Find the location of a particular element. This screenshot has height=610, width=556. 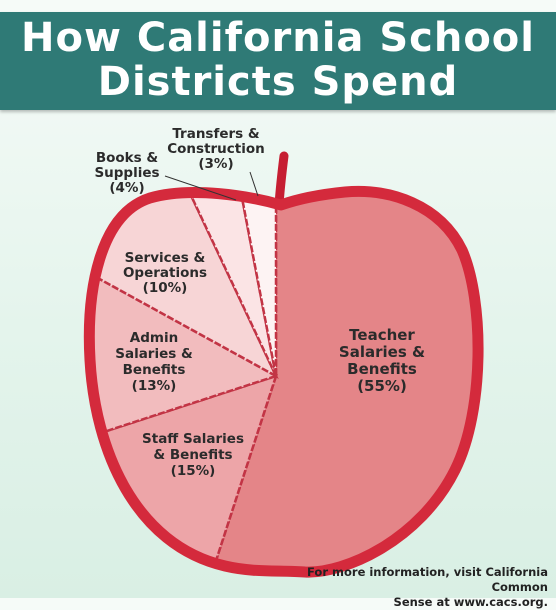

slice-label-2-line-2: & Benefits is located at coordinates (192, 455).